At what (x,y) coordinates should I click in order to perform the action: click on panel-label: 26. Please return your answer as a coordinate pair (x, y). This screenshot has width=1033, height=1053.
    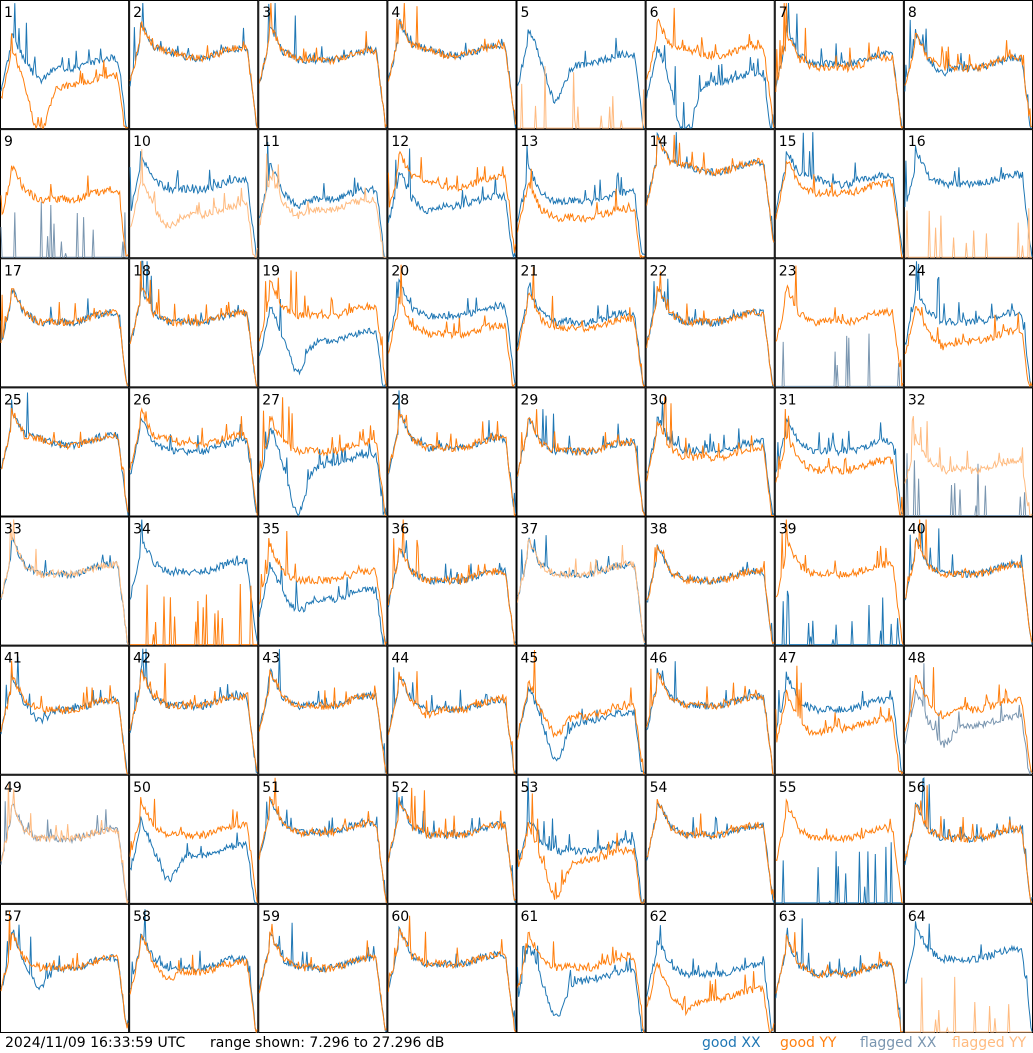
    Looking at the image, I should click on (142, 400).